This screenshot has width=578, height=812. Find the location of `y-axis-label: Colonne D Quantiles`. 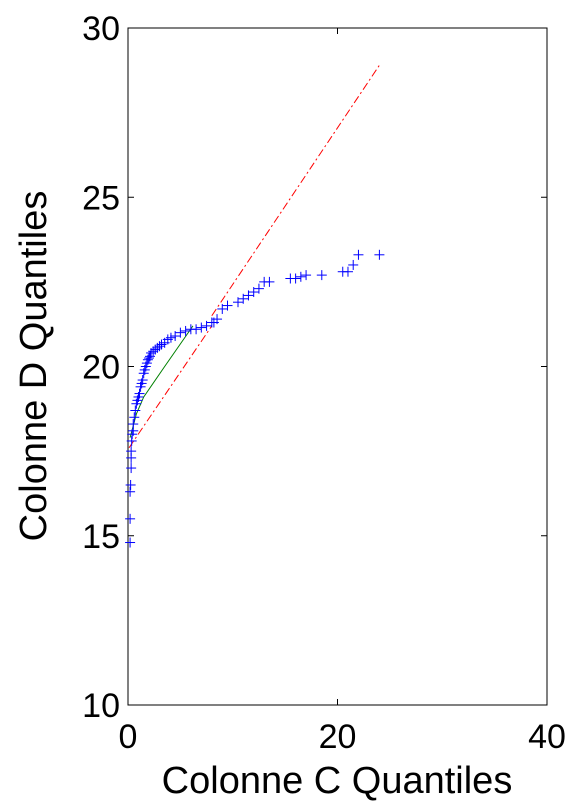

y-axis-label: Colonne D Quantiles is located at coordinates (34, 366).